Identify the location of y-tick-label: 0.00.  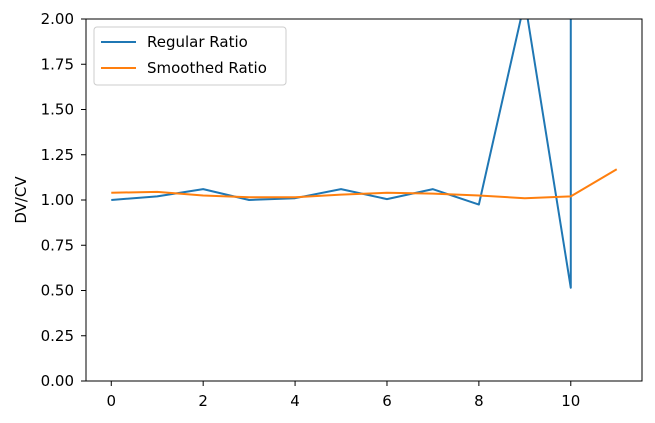
(57, 381).